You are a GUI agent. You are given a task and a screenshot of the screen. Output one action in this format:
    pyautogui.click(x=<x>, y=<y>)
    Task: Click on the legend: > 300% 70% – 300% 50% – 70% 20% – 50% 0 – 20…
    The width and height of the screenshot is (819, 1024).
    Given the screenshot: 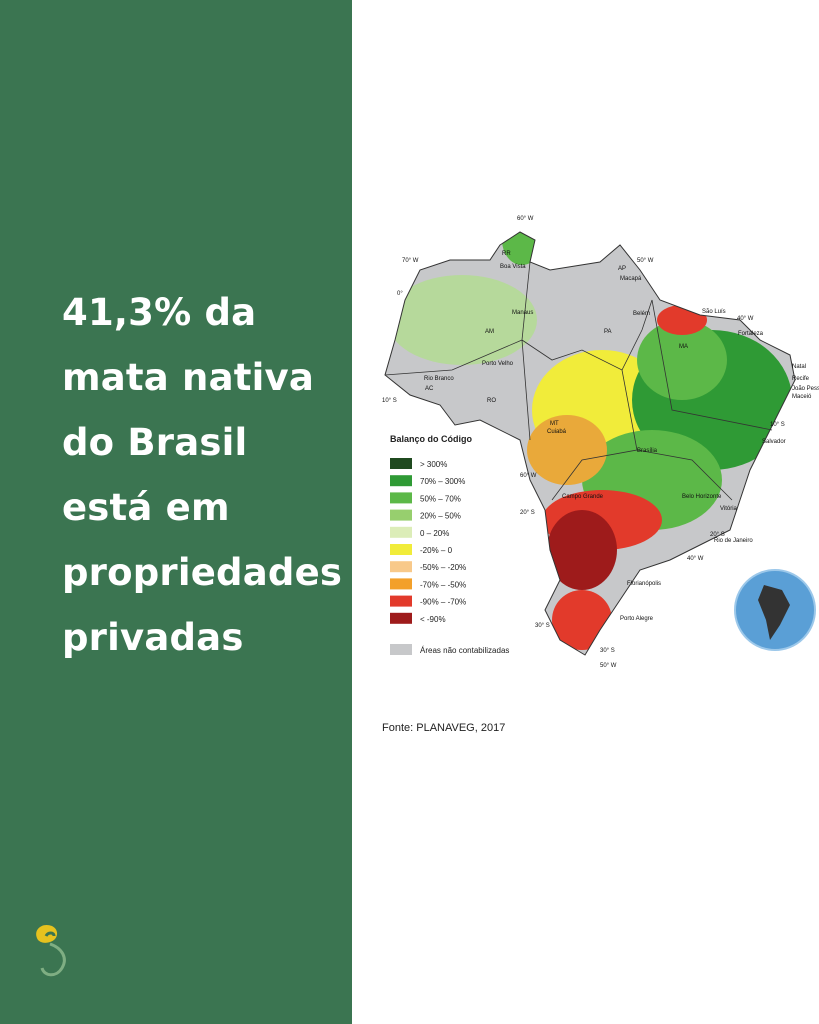 What is the action you would take?
    pyautogui.click(x=449, y=556)
    